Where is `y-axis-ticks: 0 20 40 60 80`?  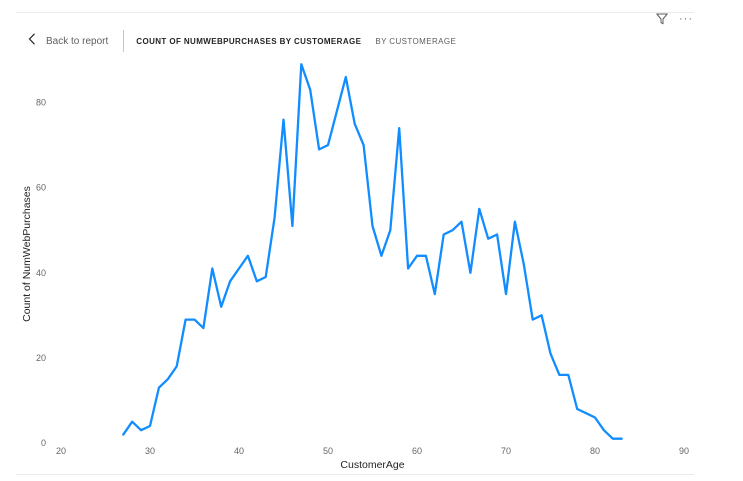 y-axis-ticks: 0 20 40 60 80 is located at coordinates (41, 273).